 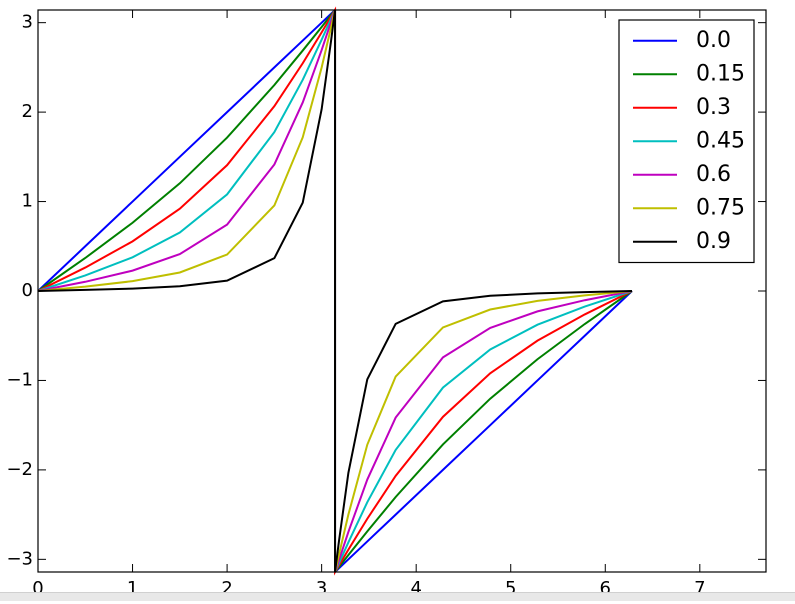 What do you see at coordinates (226, 588) in the screenshot?
I see `x-tick-label: 2` at bounding box center [226, 588].